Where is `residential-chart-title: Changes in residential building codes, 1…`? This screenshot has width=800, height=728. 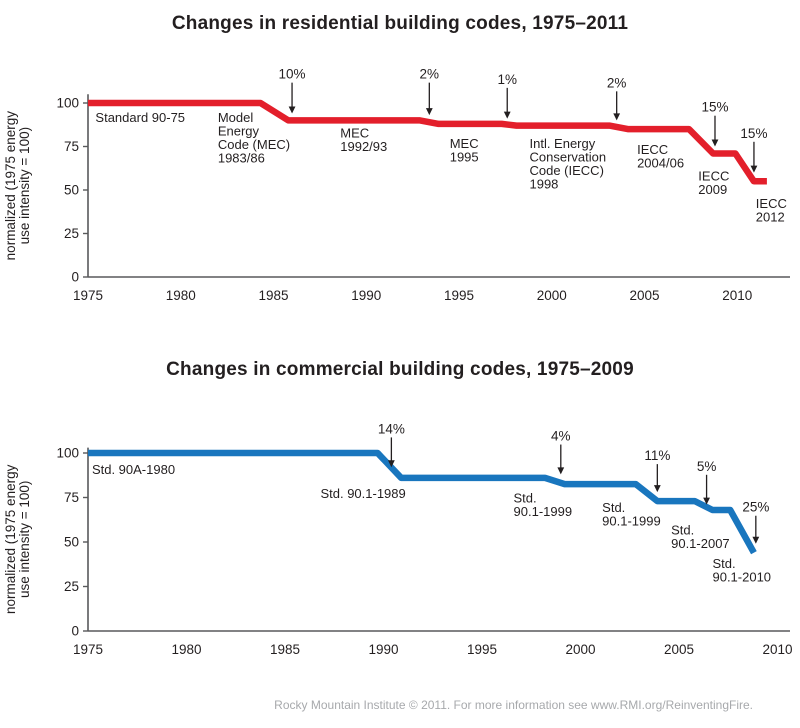 residential-chart-title: Changes in residential building codes, 1… is located at coordinates (400, 23).